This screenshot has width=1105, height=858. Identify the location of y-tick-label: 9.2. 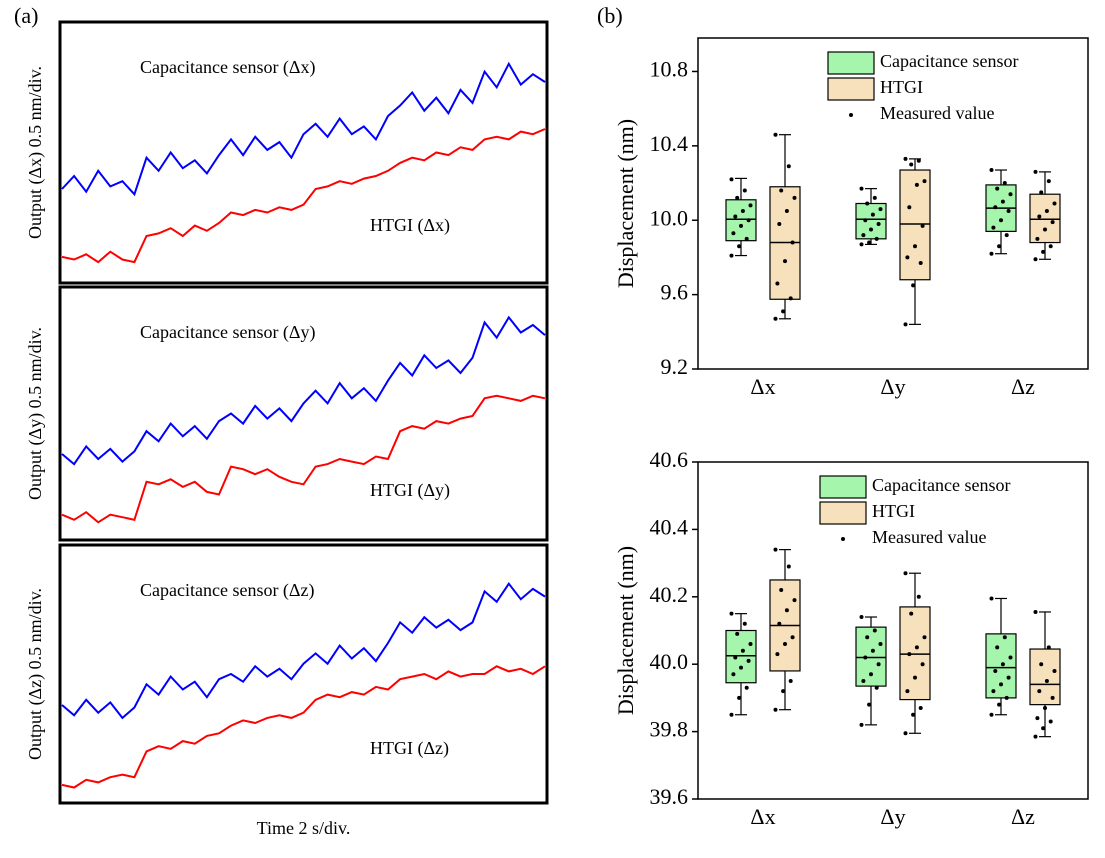
(675, 366).